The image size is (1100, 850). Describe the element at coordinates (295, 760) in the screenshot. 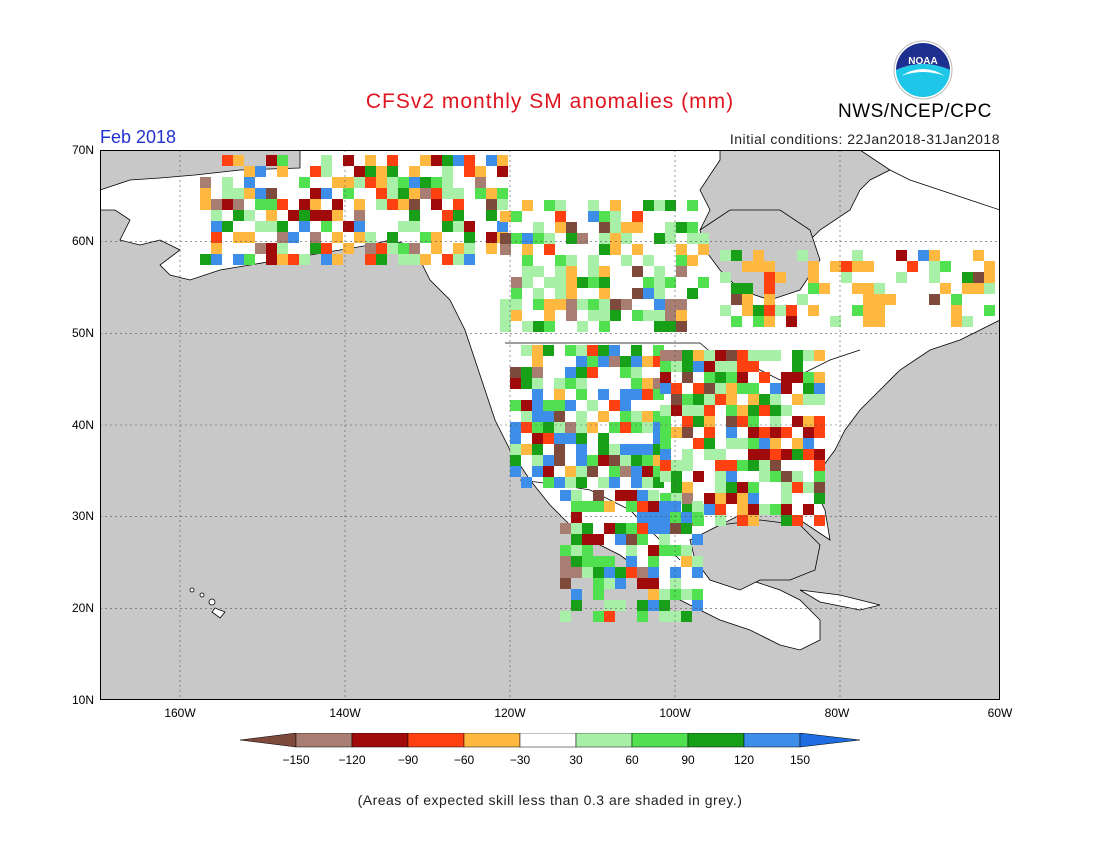

I see `legend-label: −150` at that location.